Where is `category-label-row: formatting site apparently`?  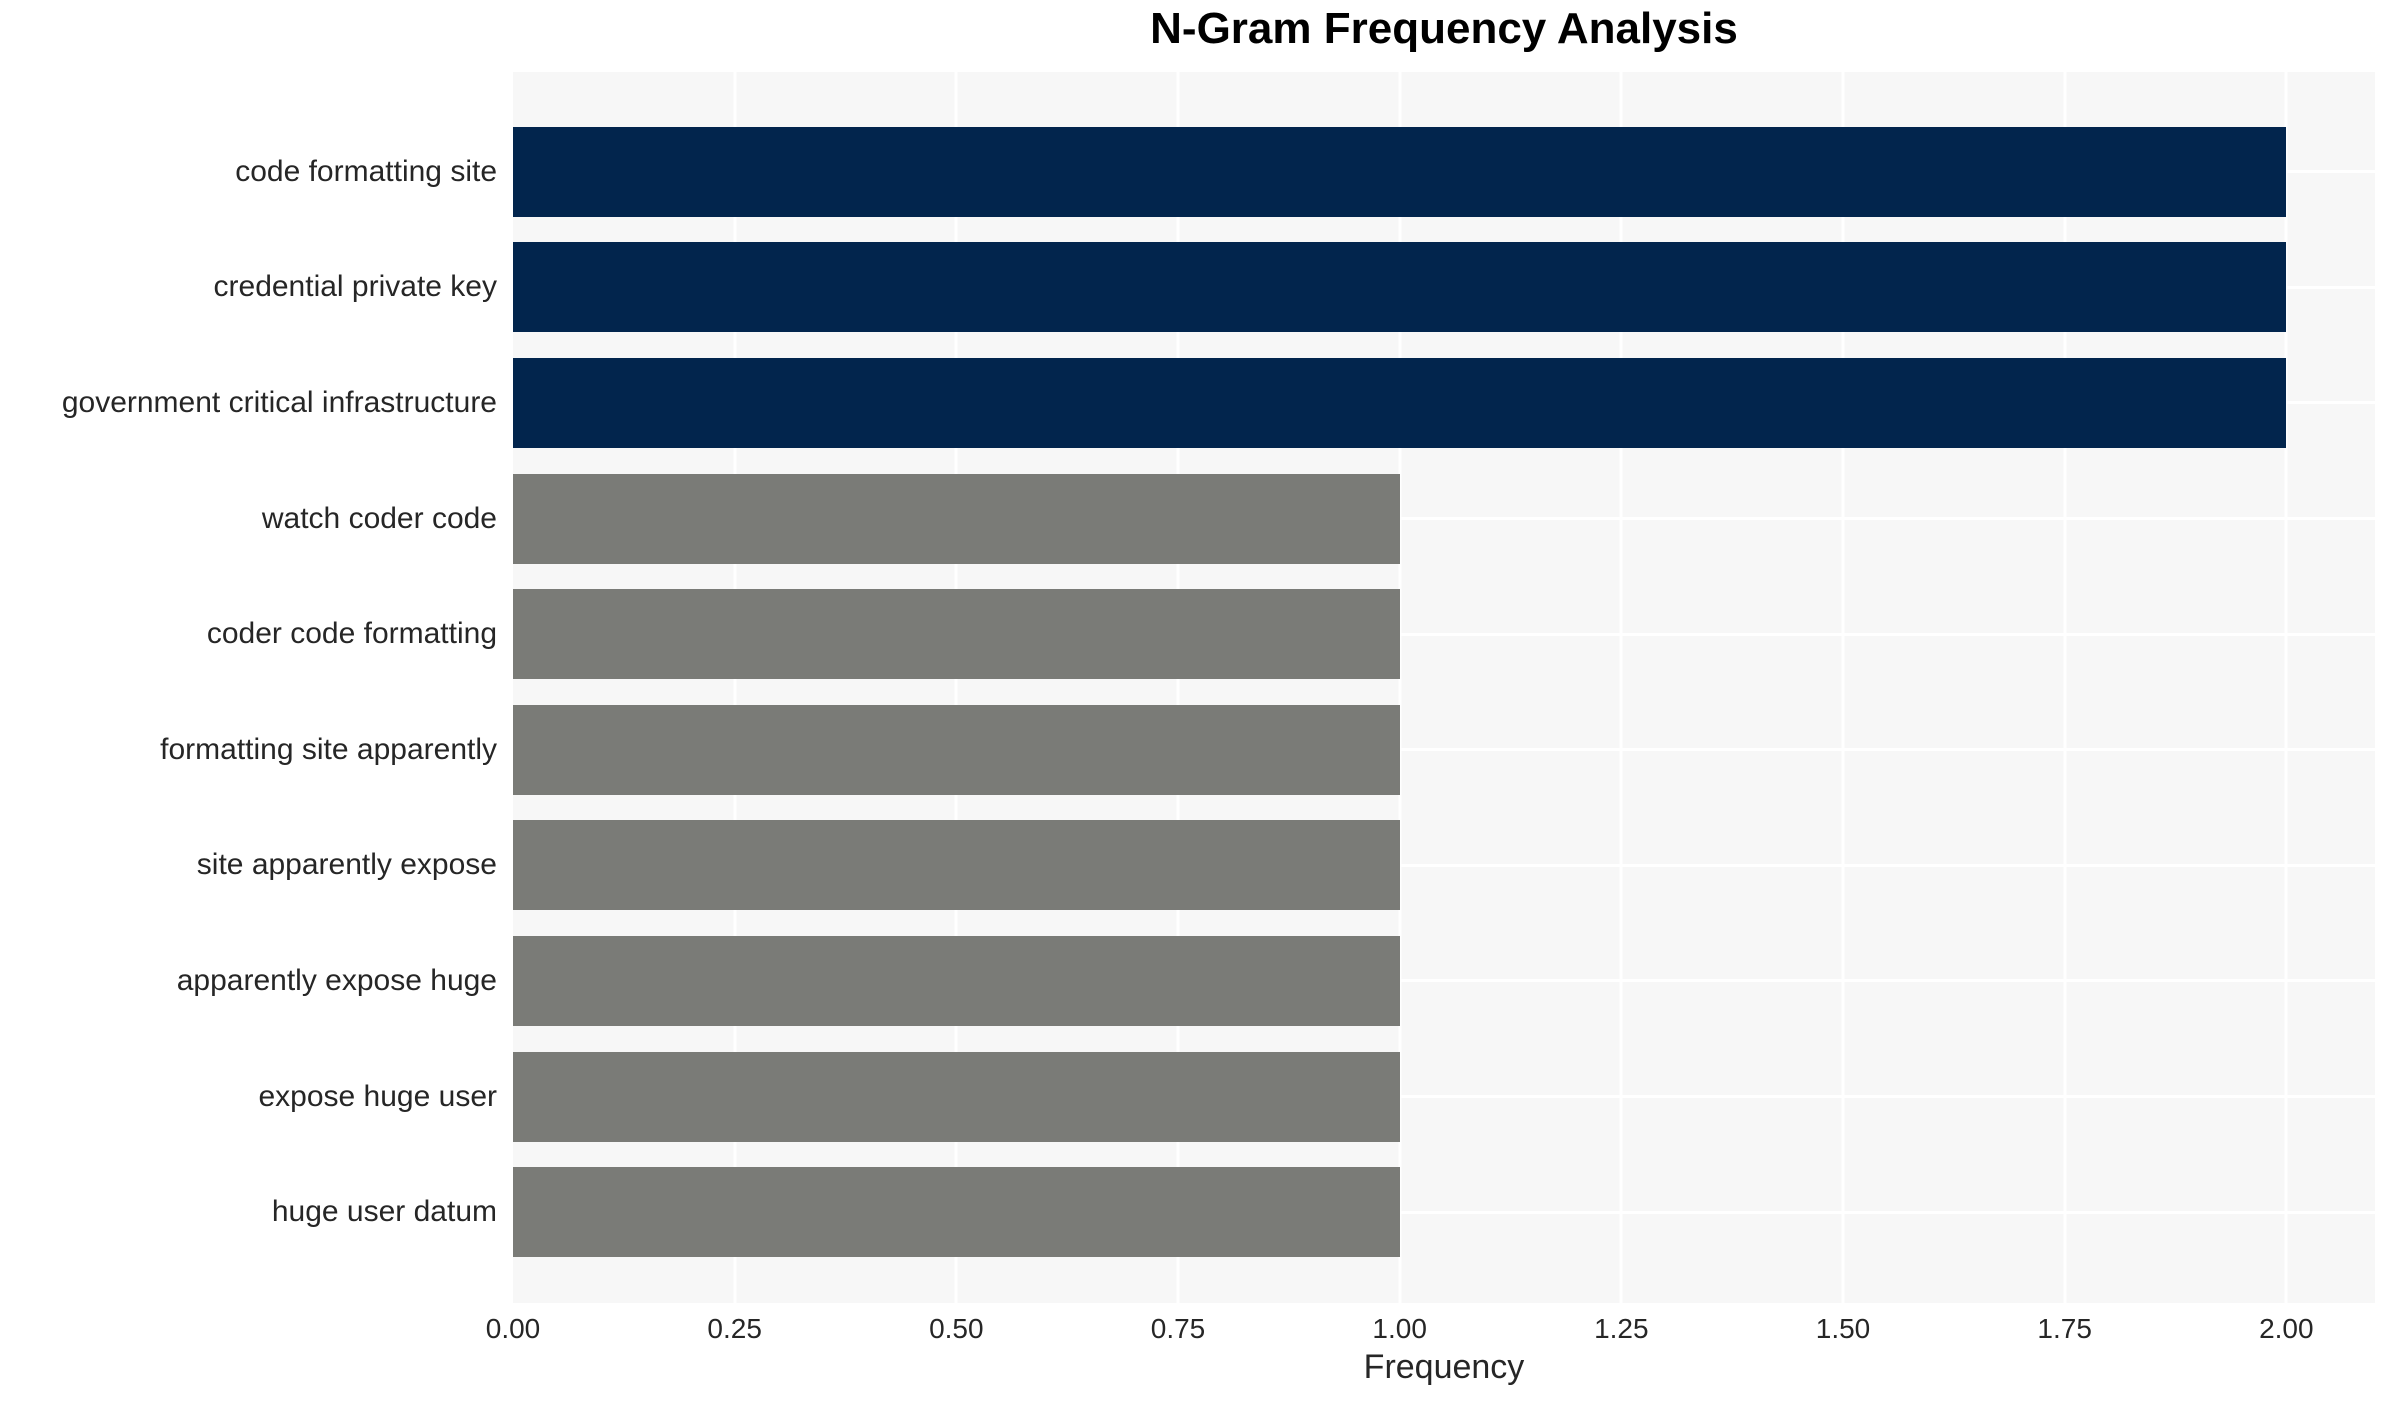 category-label-row: formatting site apparently is located at coordinates (248, 750).